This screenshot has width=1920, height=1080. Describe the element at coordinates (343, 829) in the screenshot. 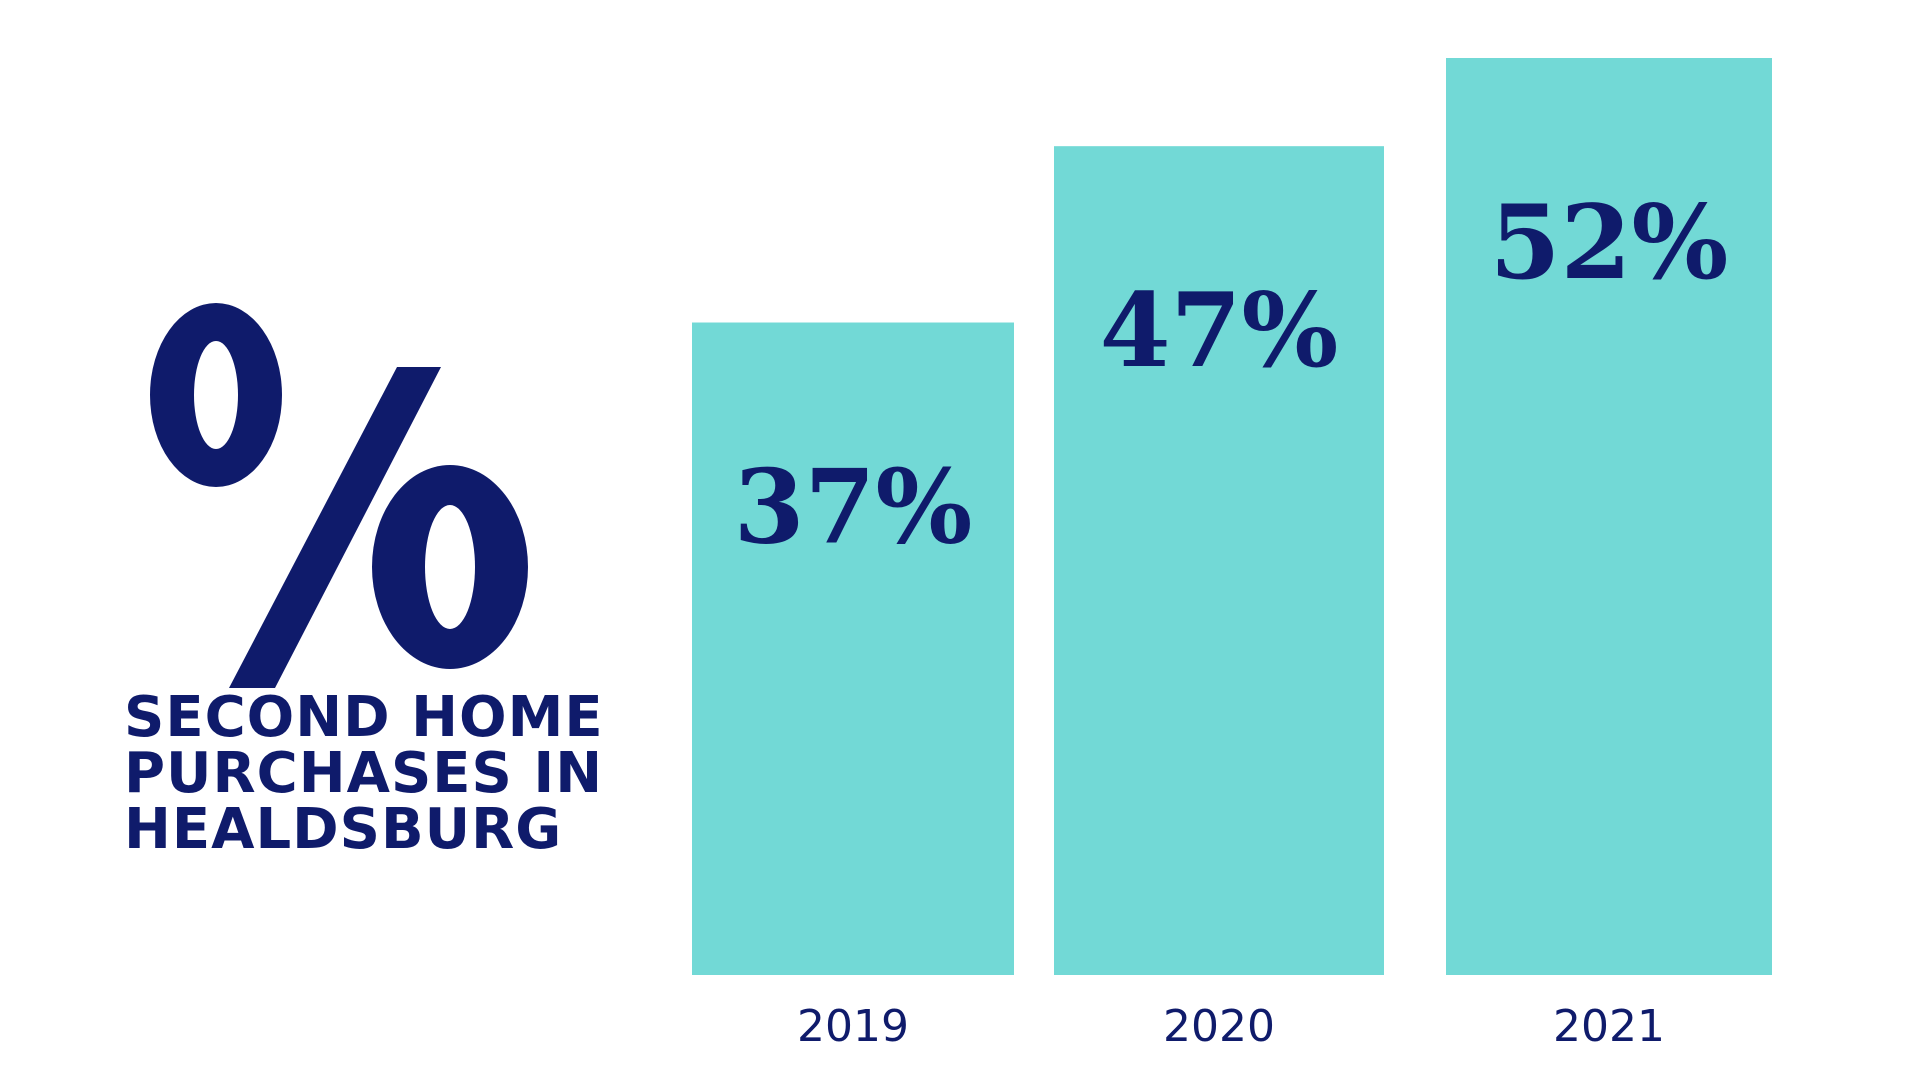

I see `title-line-3: HEALDSBURG` at that location.